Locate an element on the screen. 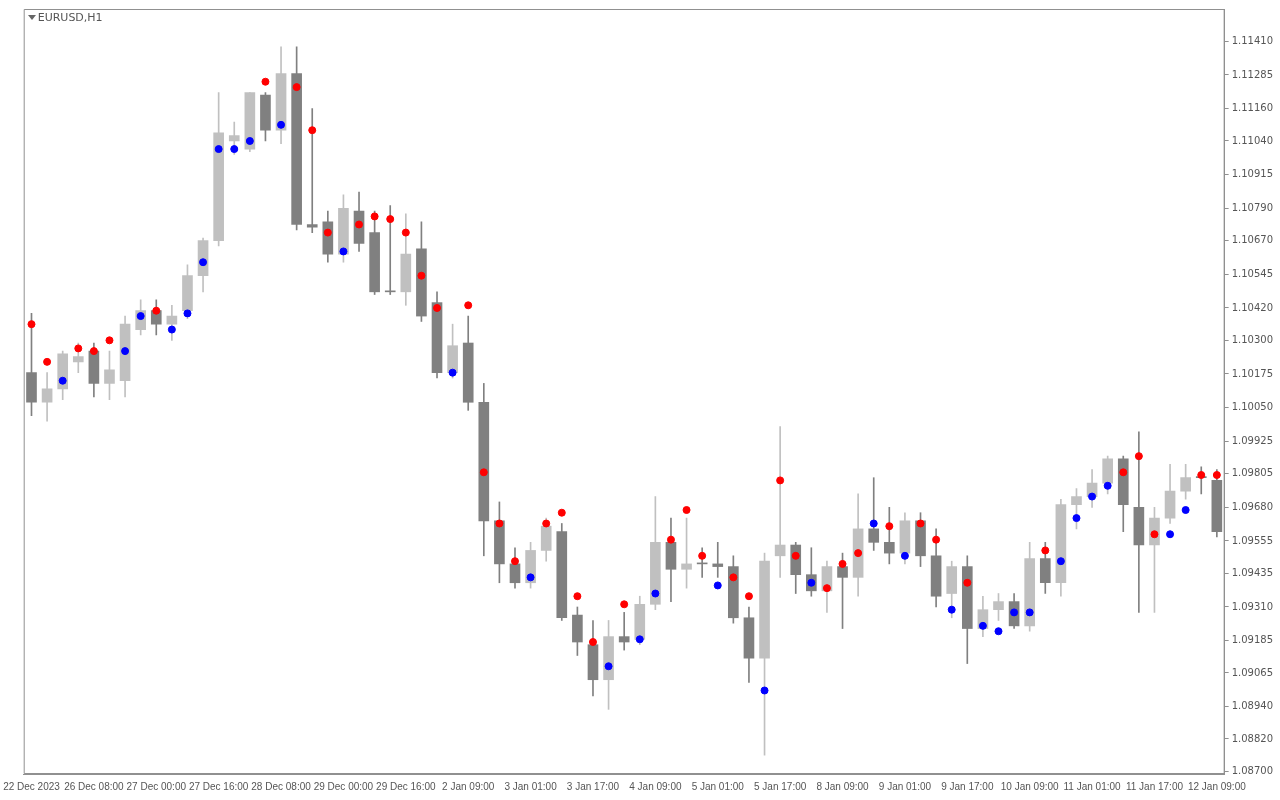 This screenshot has width=1280, height=800. x-tick-label: 11 Jan 17:00 is located at coordinates (1154, 786).